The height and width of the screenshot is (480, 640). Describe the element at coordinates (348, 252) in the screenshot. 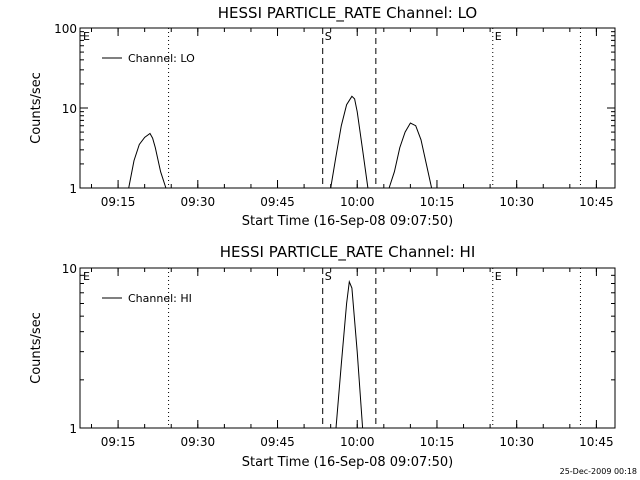

I see `chart-title: HESSI PARTICLE_RATE Channel: HI` at that location.